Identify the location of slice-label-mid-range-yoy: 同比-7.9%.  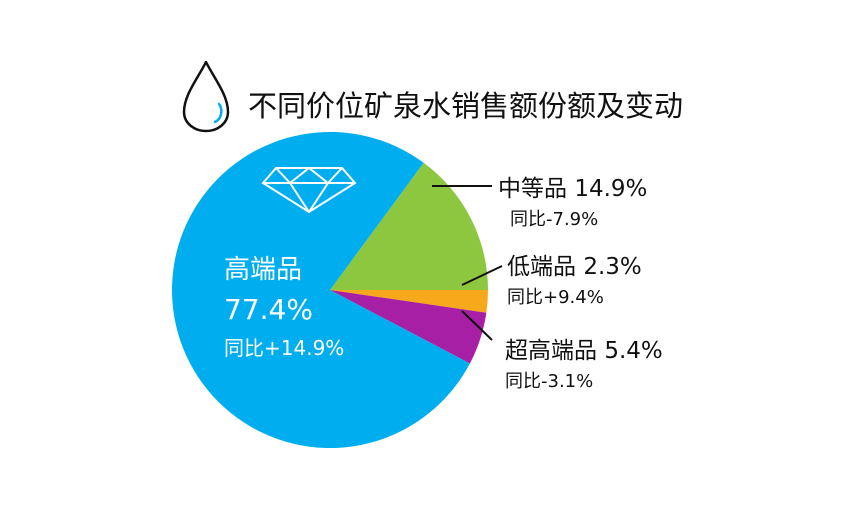
(554, 219).